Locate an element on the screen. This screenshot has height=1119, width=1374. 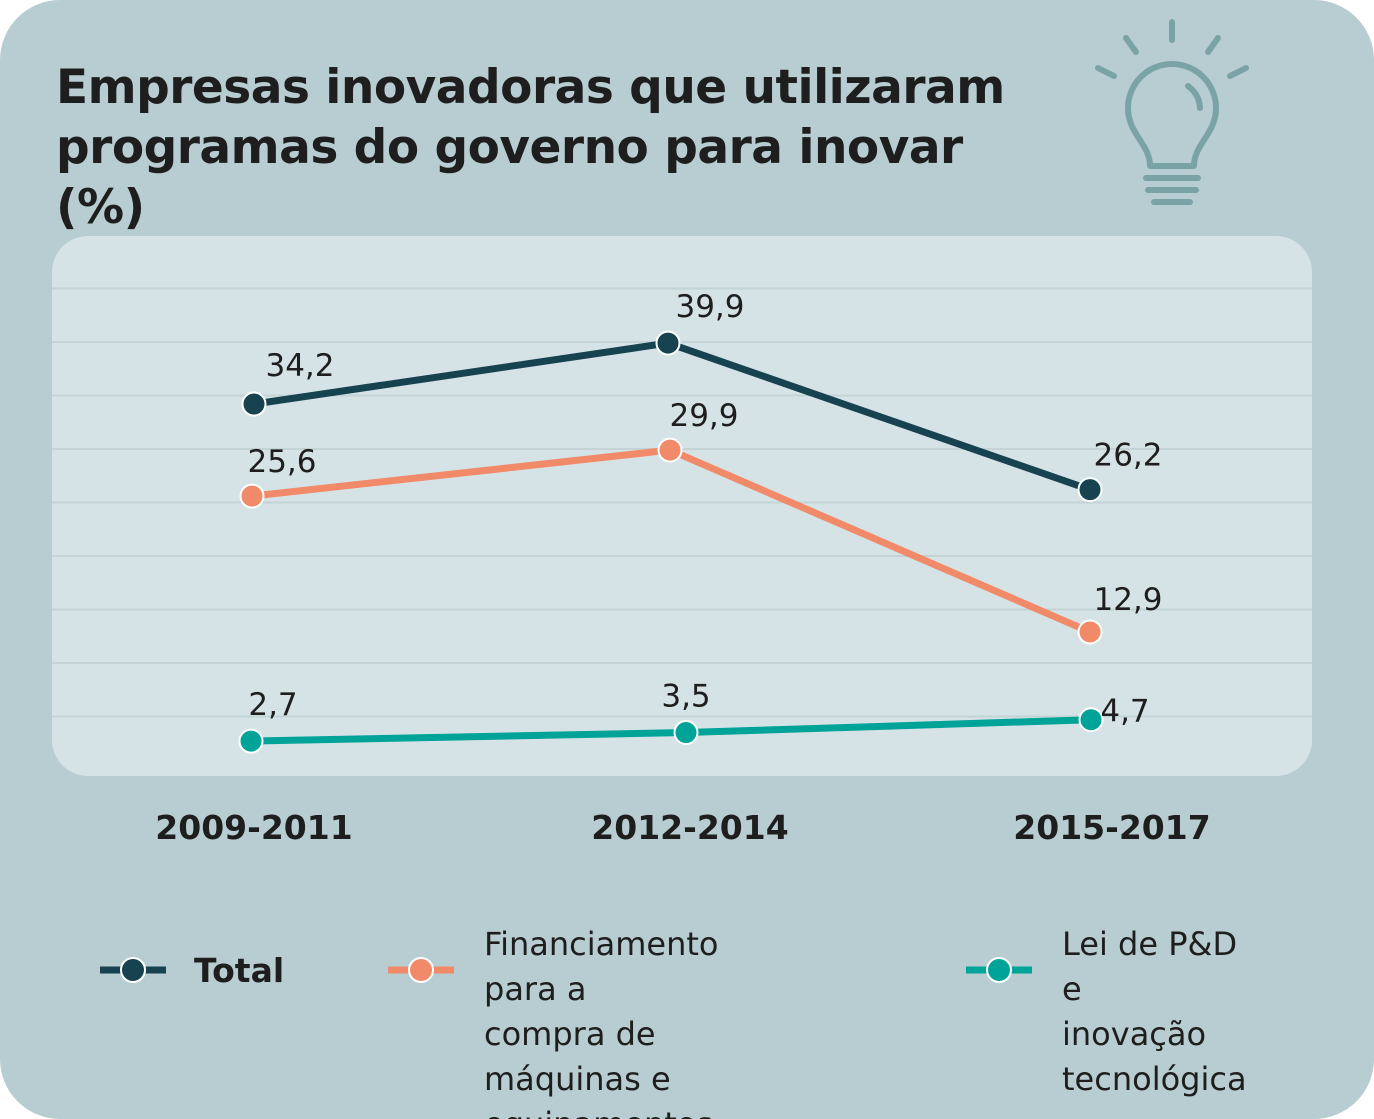
series-line-financiamento is located at coordinates (671, 541).